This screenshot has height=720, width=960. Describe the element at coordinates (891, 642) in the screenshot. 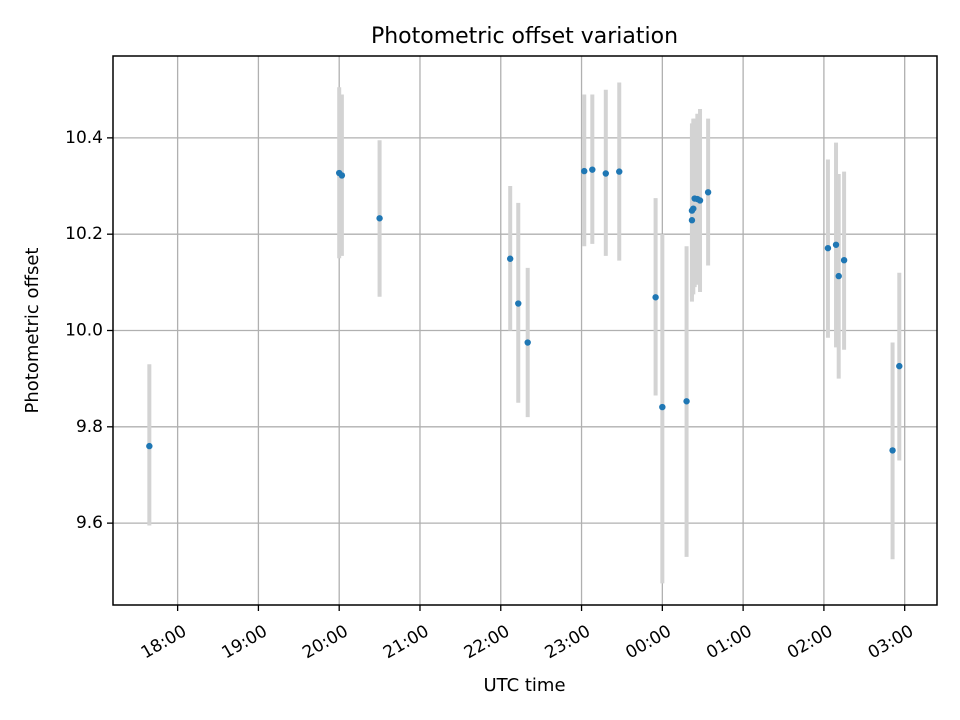

I see `x-tick-label: 03:00` at that location.